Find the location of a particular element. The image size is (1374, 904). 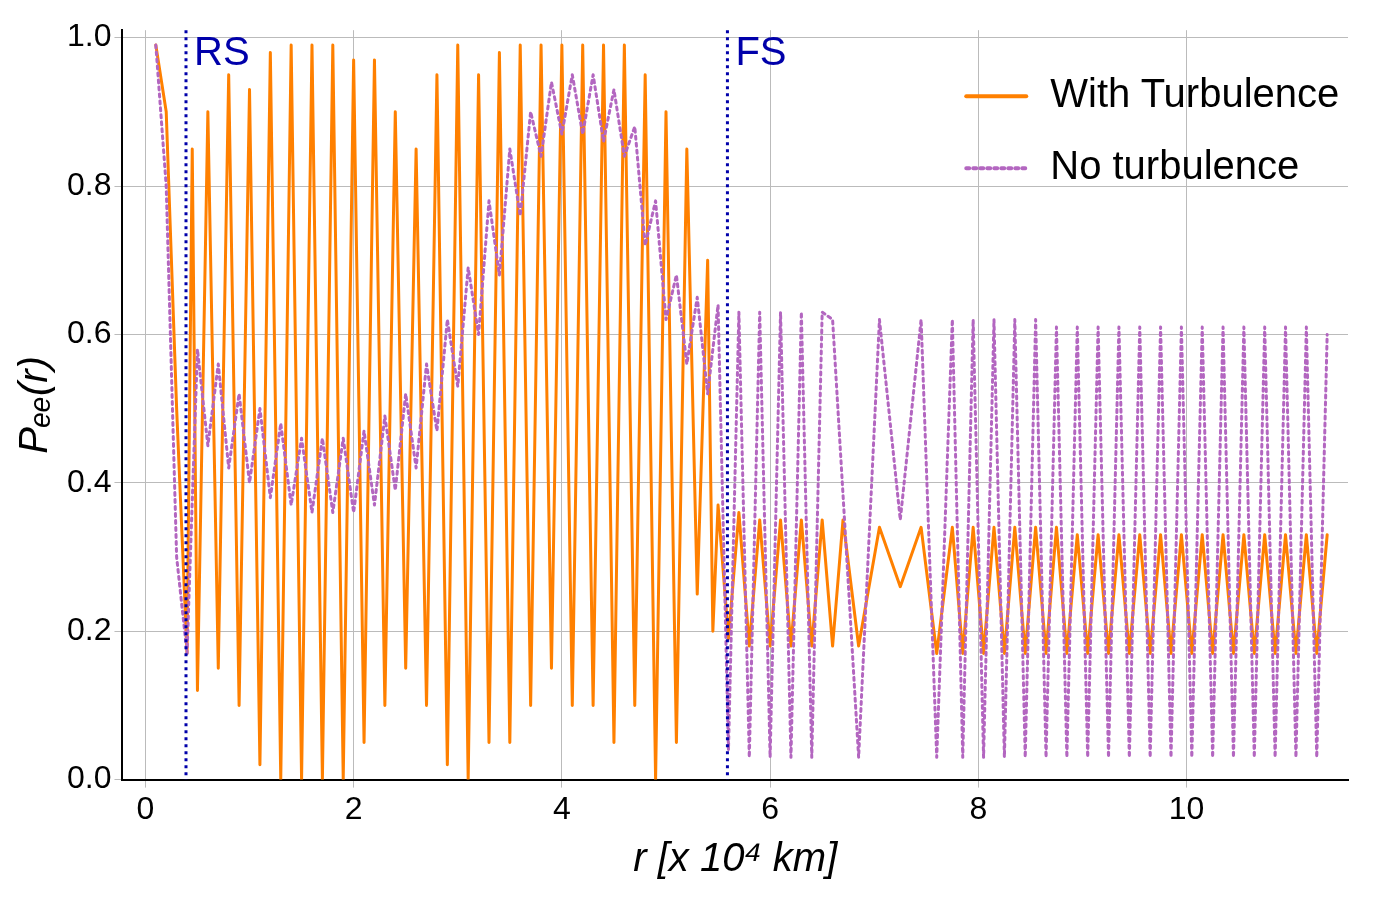

x-tick-label: 6 is located at coordinates (770, 807).